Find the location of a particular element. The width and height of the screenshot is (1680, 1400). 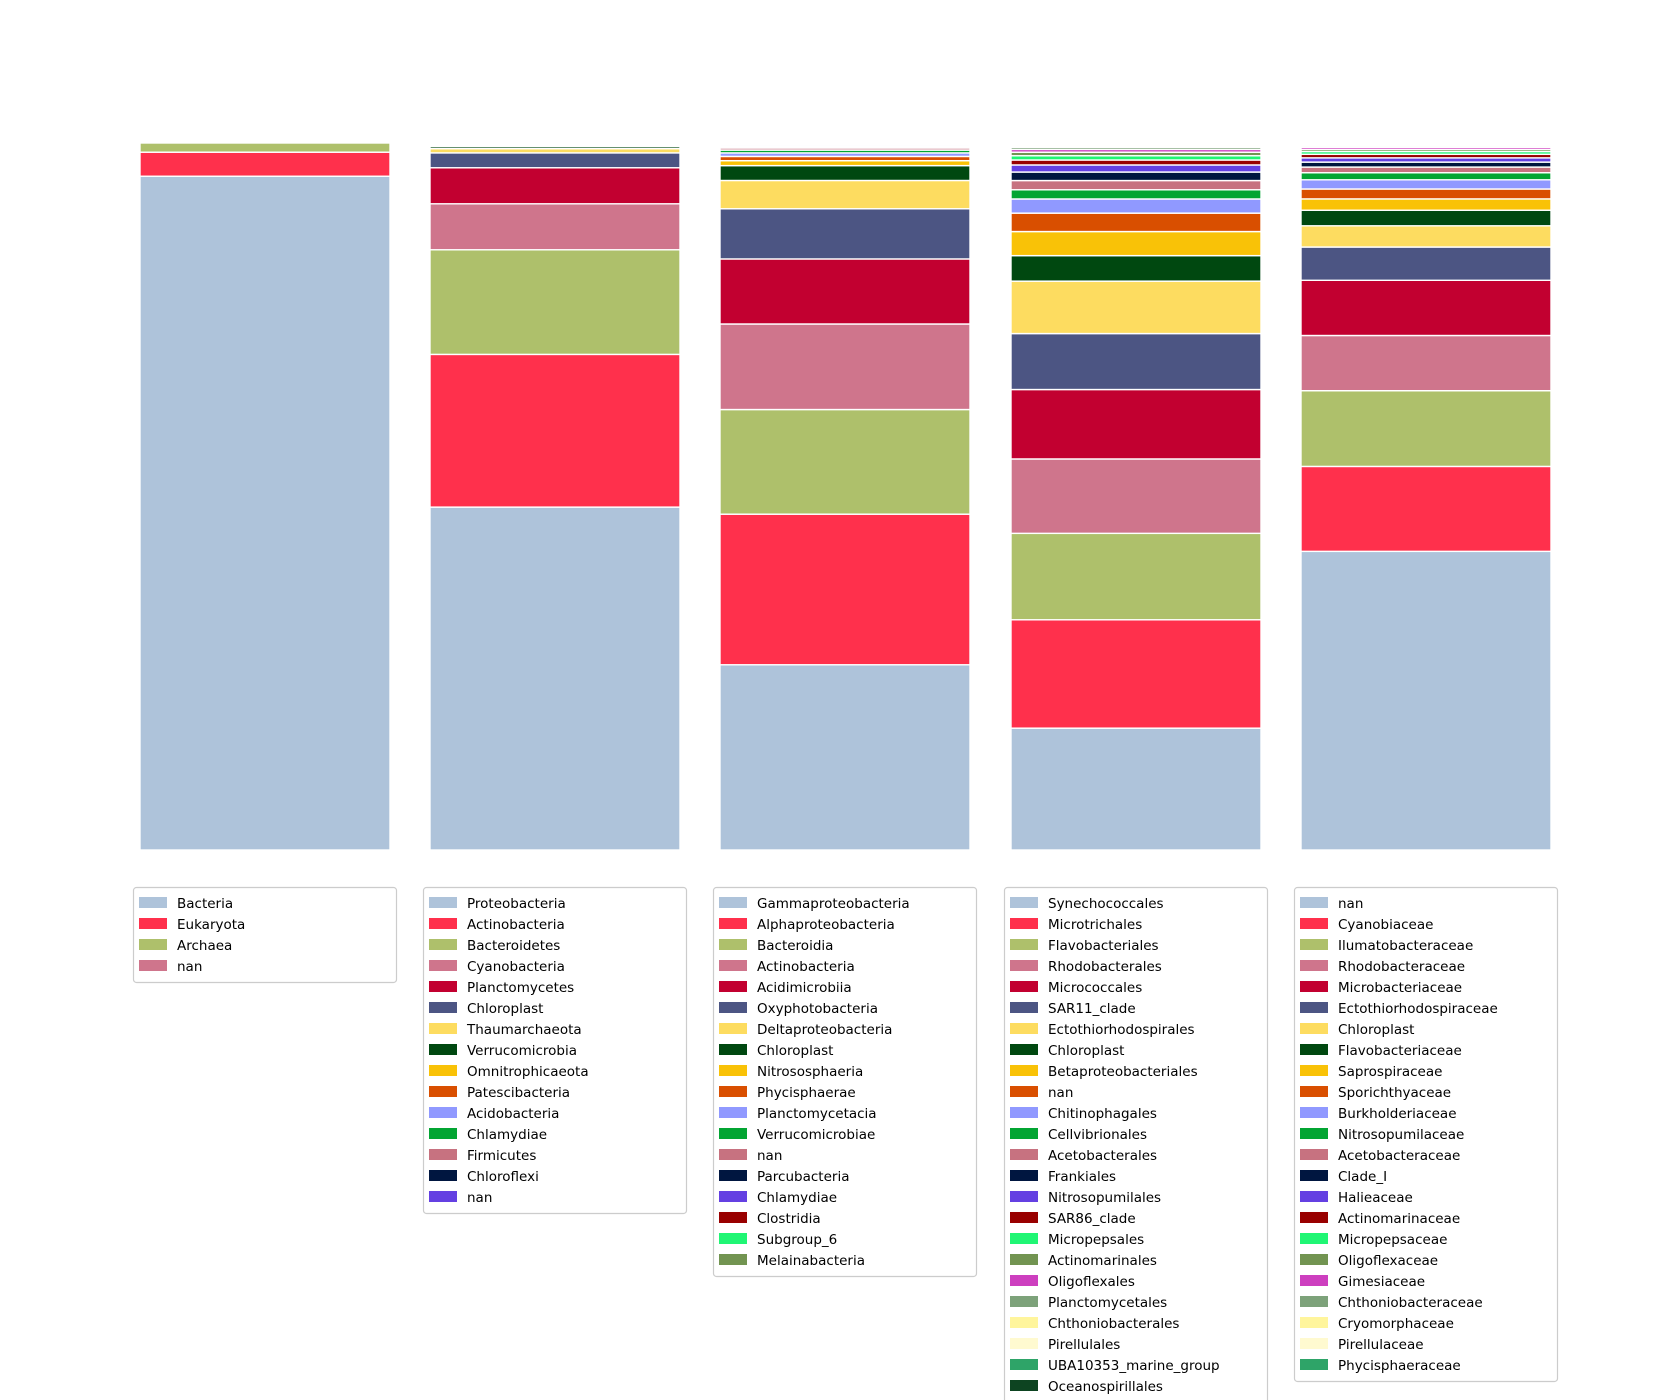

legend-domain: Bacteria Eukaryota Archaea nan is located at coordinates (265, 935).